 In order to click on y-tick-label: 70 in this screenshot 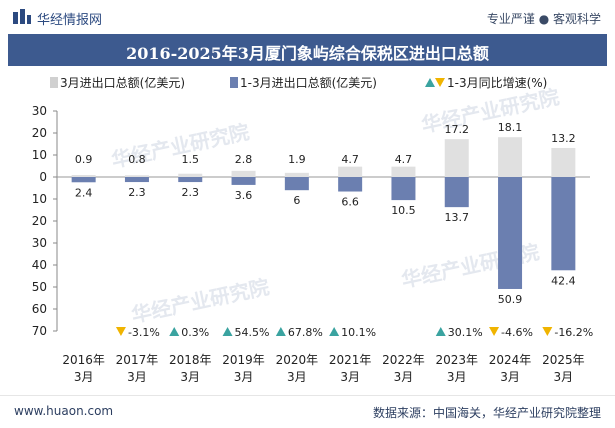, I will do `click(39, 331)`.